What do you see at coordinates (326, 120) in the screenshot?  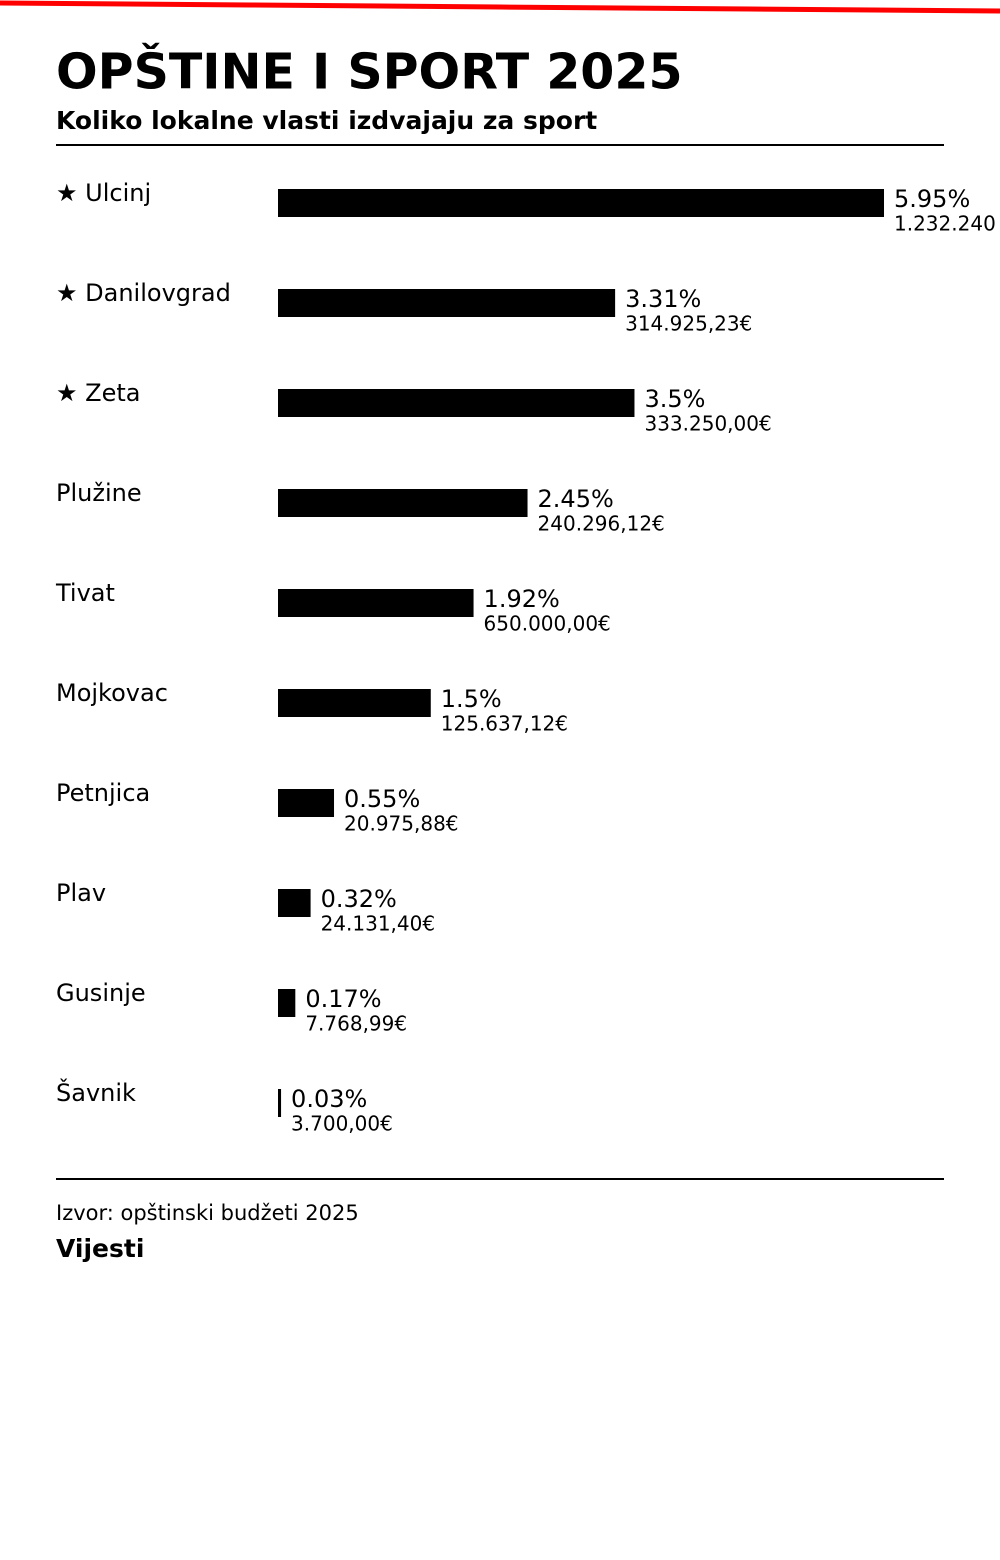 I see `chart-subtitle: Koliko lokalne vlasti izdvajaju za sport` at bounding box center [326, 120].